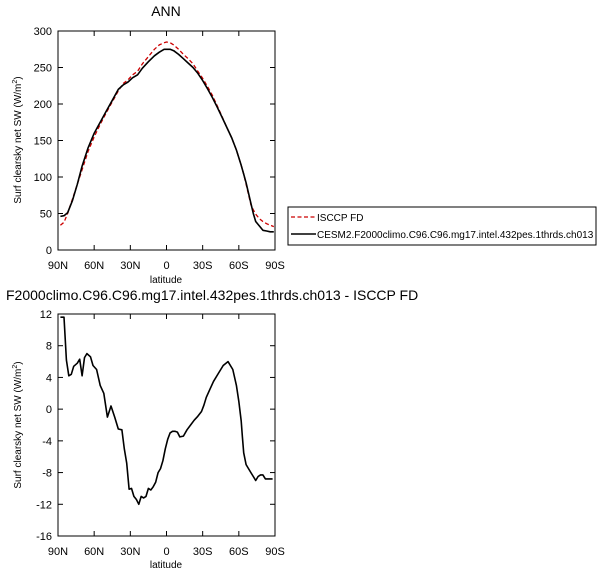 This screenshot has width=601, height=575. Describe the element at coordinates (46, 315) in the screenshot. I see `y-tick-label: 12` at that location.